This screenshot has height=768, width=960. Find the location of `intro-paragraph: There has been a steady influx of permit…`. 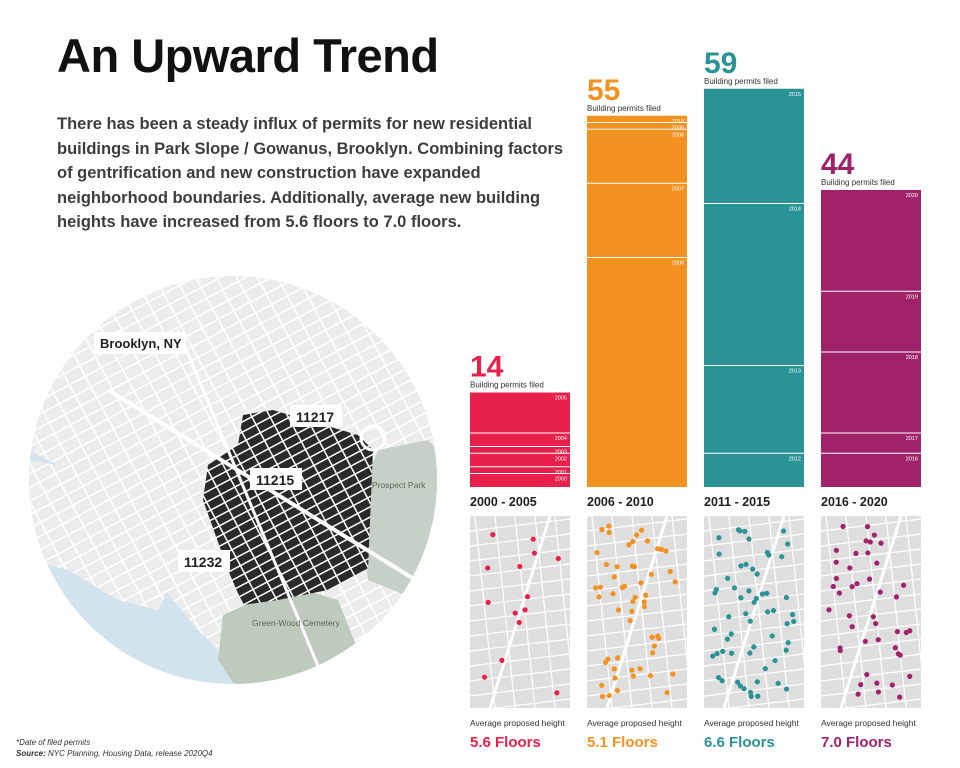

intro-paragraph: There has been a steady influx of permit… is located at coordinates (310, 173).